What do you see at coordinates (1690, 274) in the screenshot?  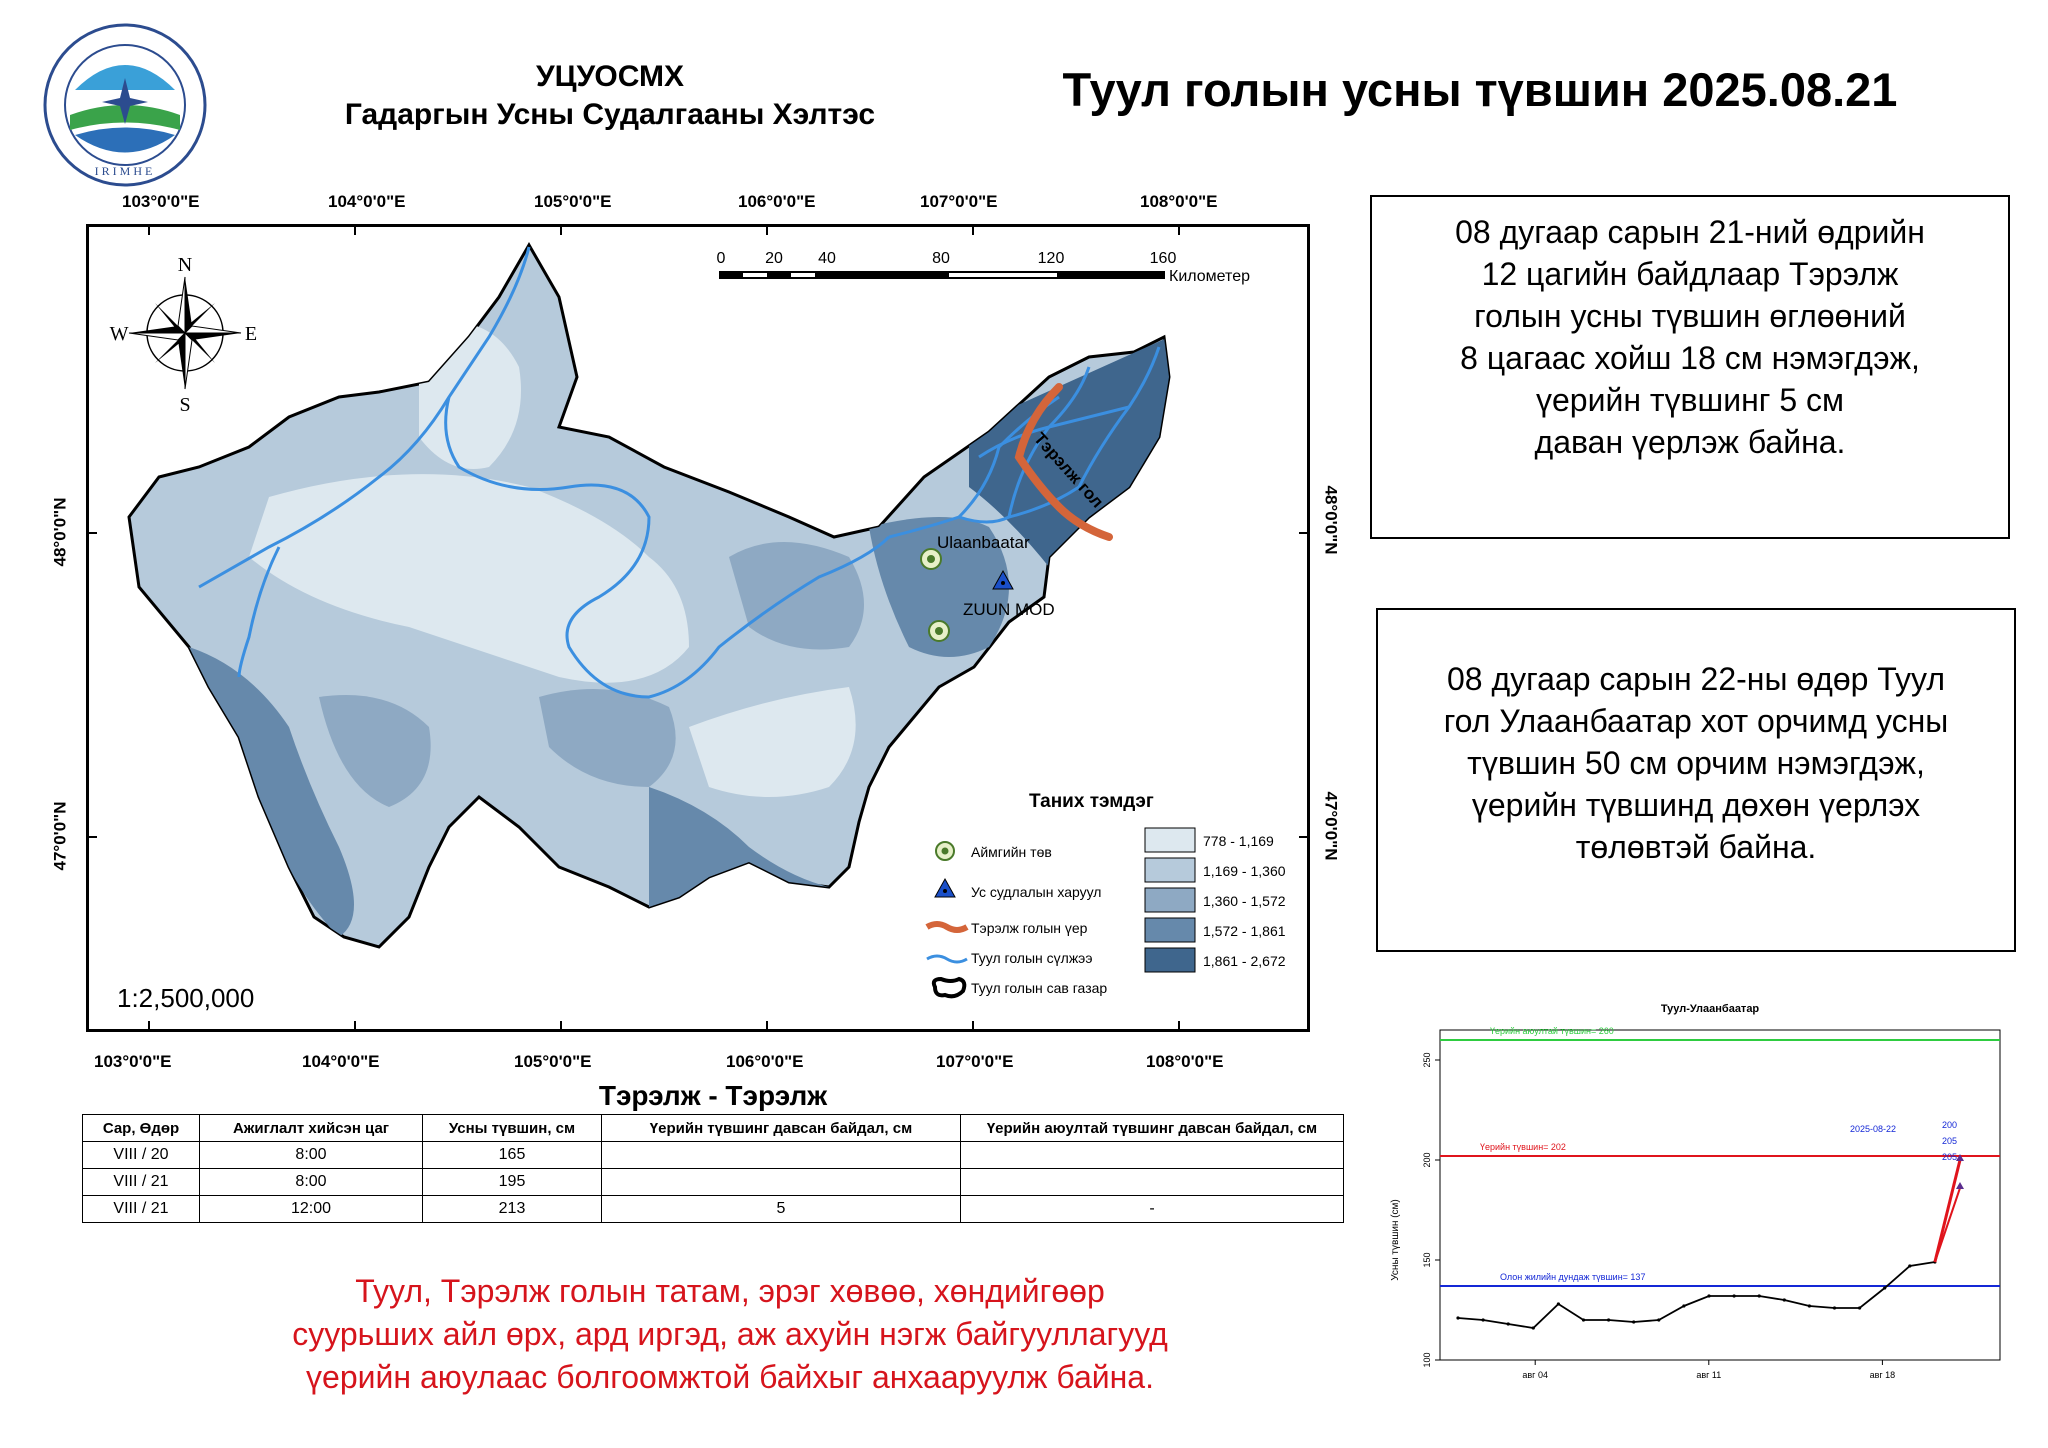 I see `box-line: 12 цагийн байдлаар Тэрэлж` at bounding box center [1690, 274].